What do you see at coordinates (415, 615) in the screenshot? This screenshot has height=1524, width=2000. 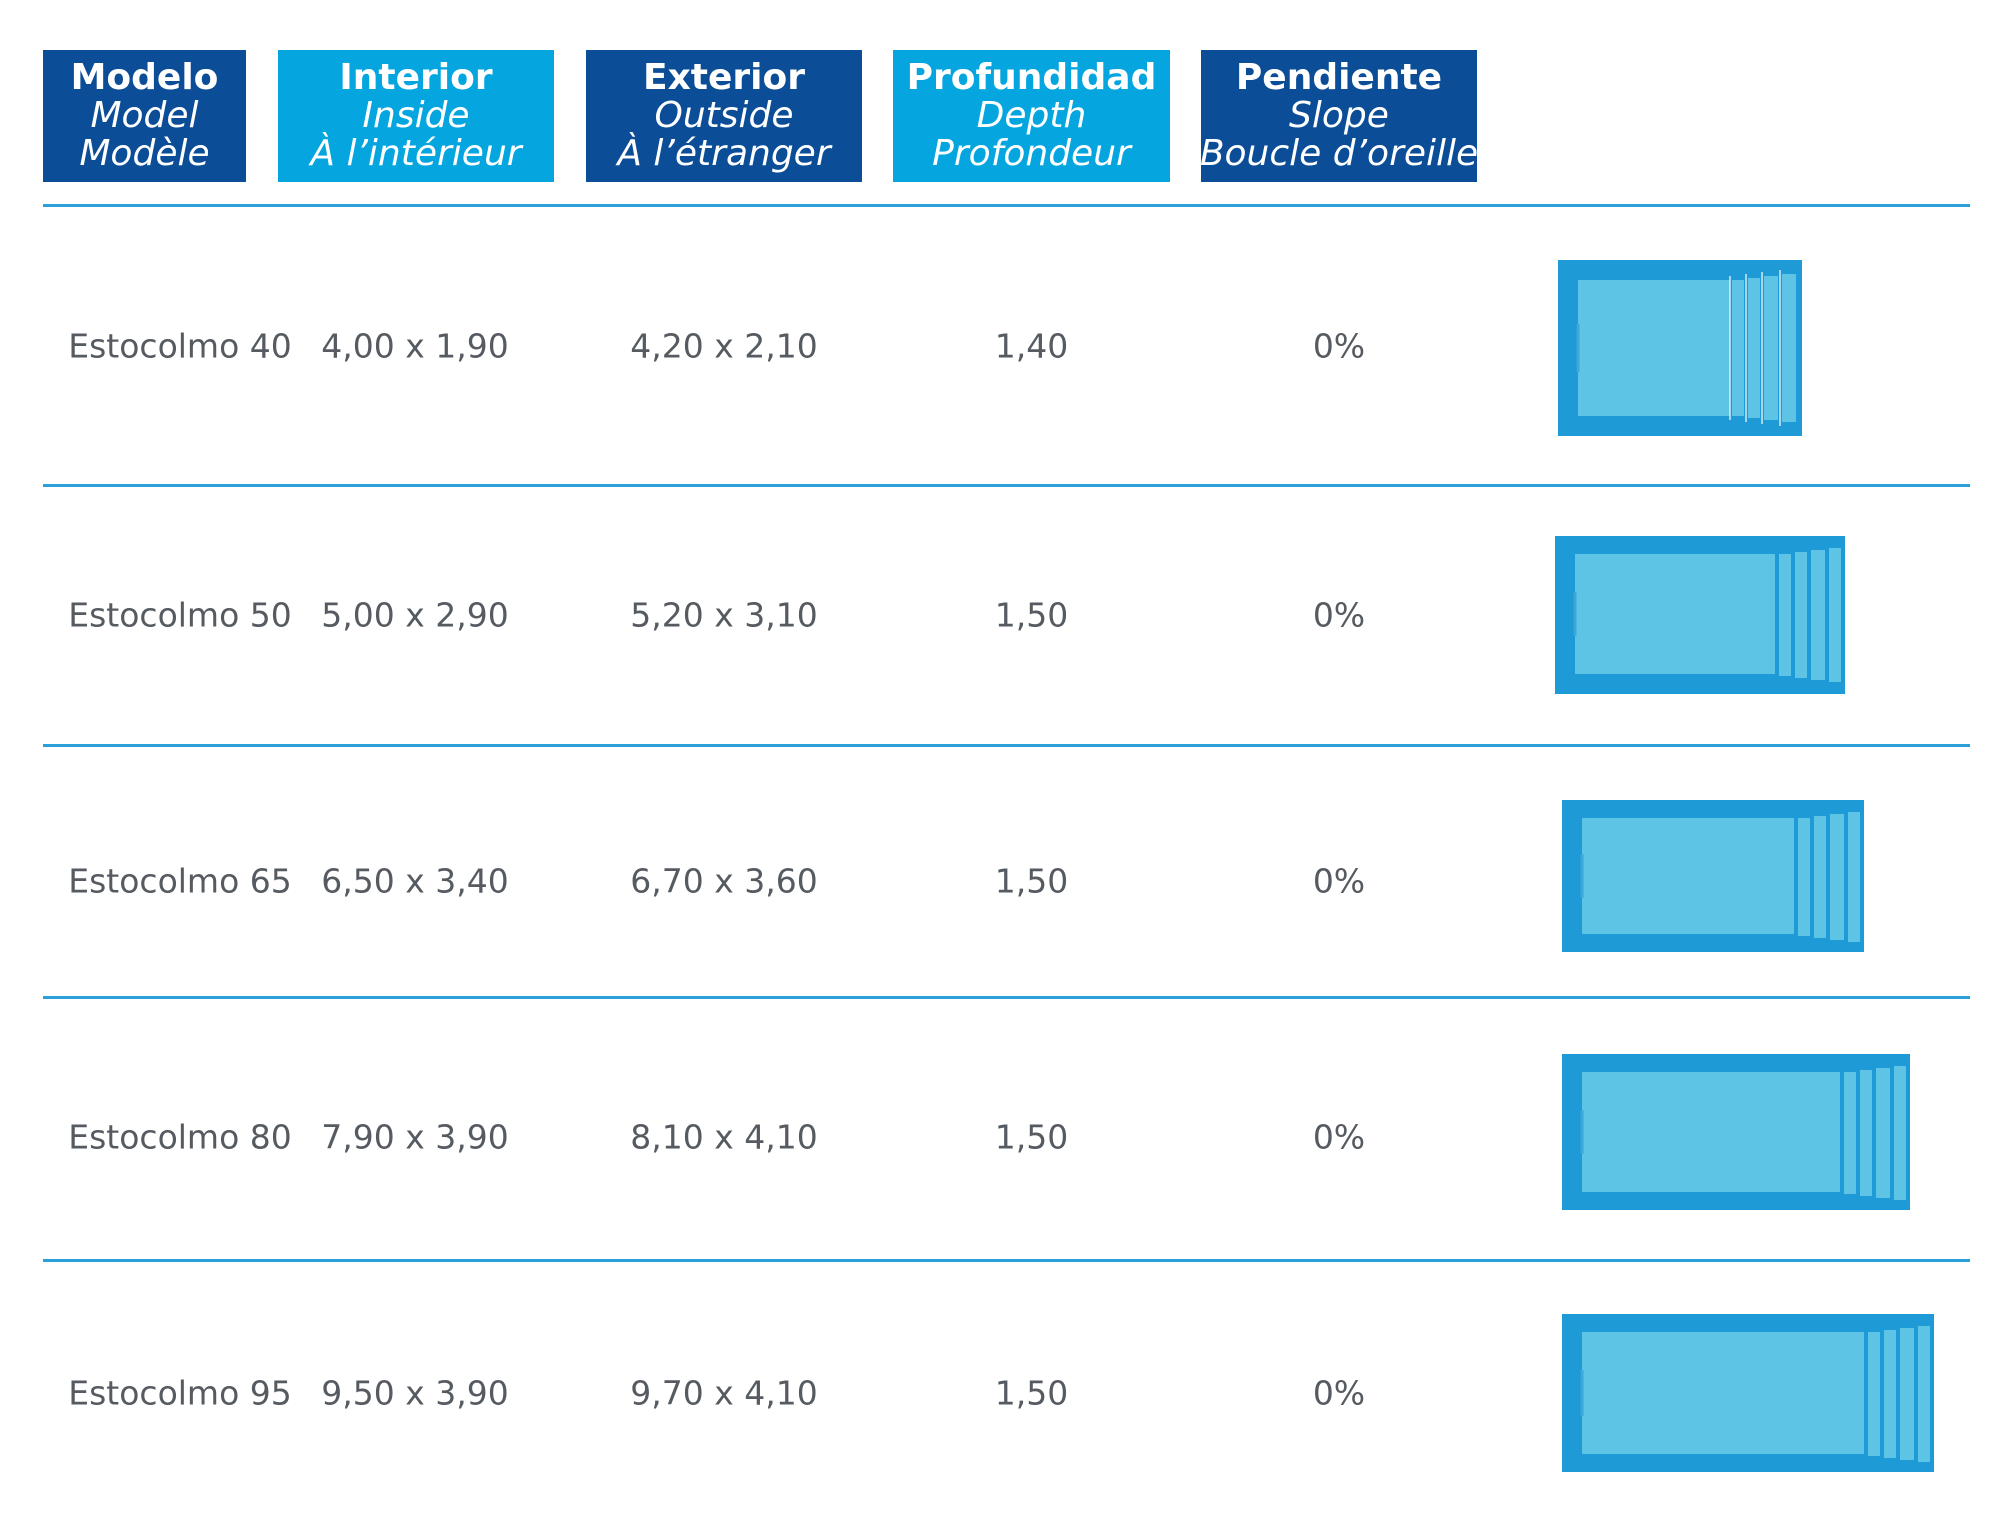 I see `inside-cell: 5,00 x 2,90` at bounding box center [415, 615].